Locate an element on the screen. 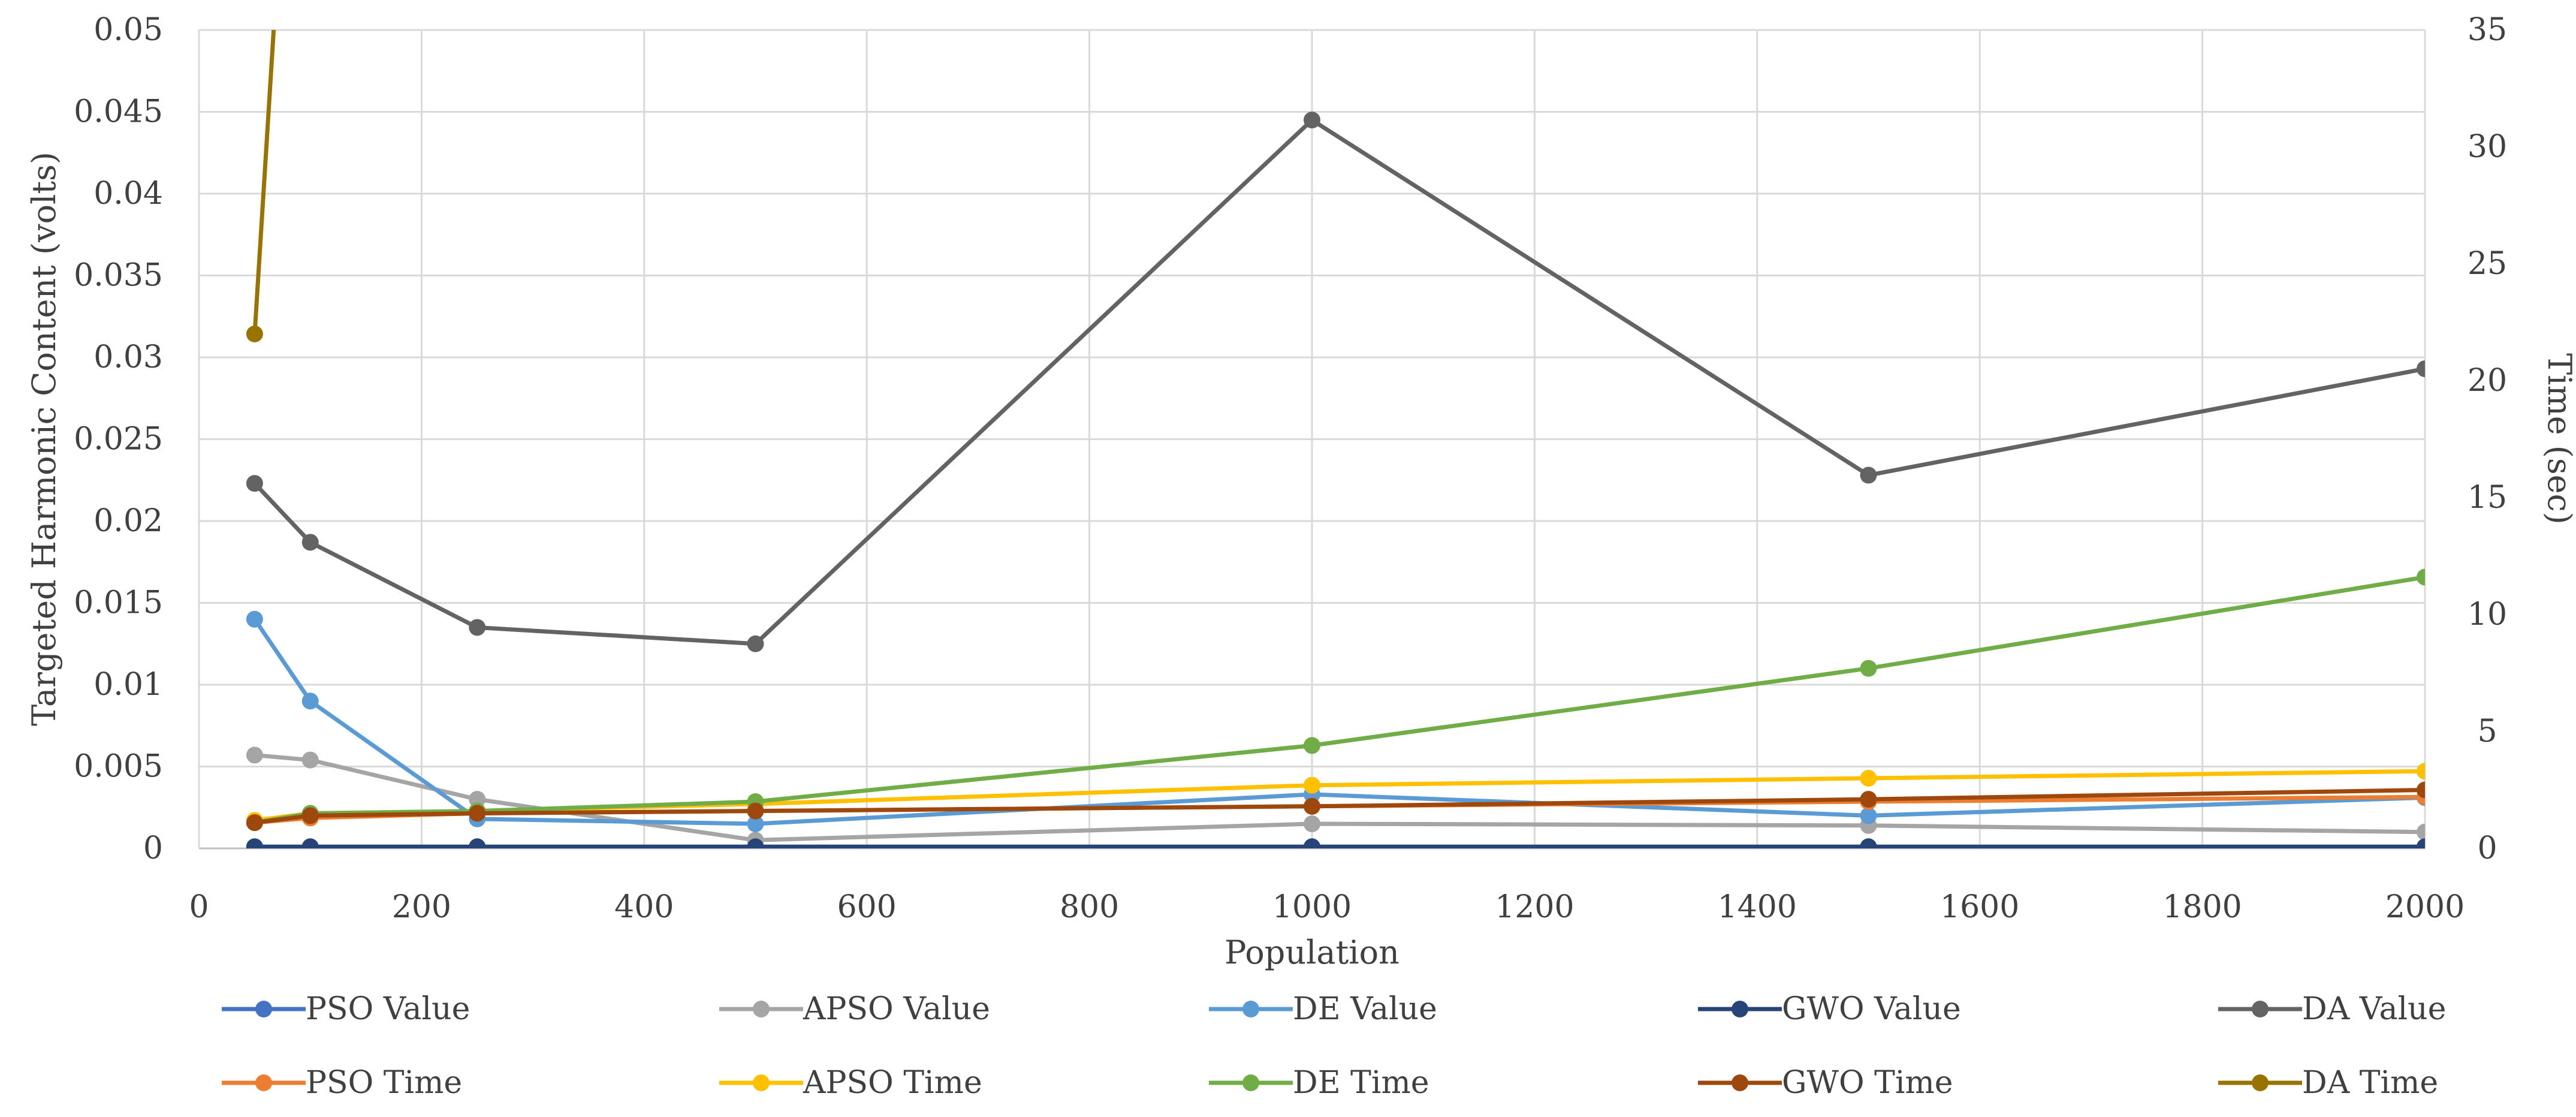 The image size is (2576, 1117). legend-item: PSO Value is located at coordinates (346, 1009).